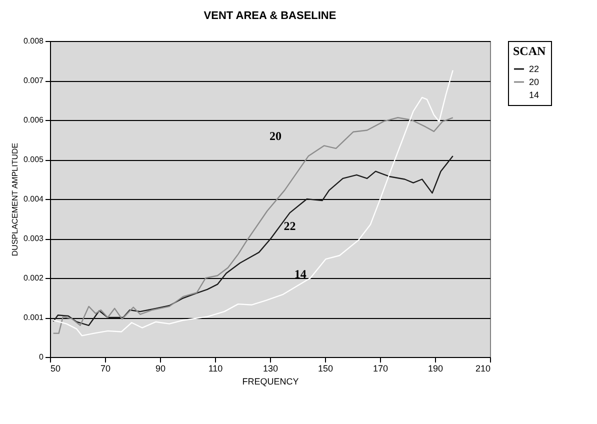 Image resolution: width=597 pixels, height=424 pixels. Describe the element at coordinates (15, 199) in the screenshot. I see `y-axis-title: DUSPLACEMENT AMPLITUDE` at that location.